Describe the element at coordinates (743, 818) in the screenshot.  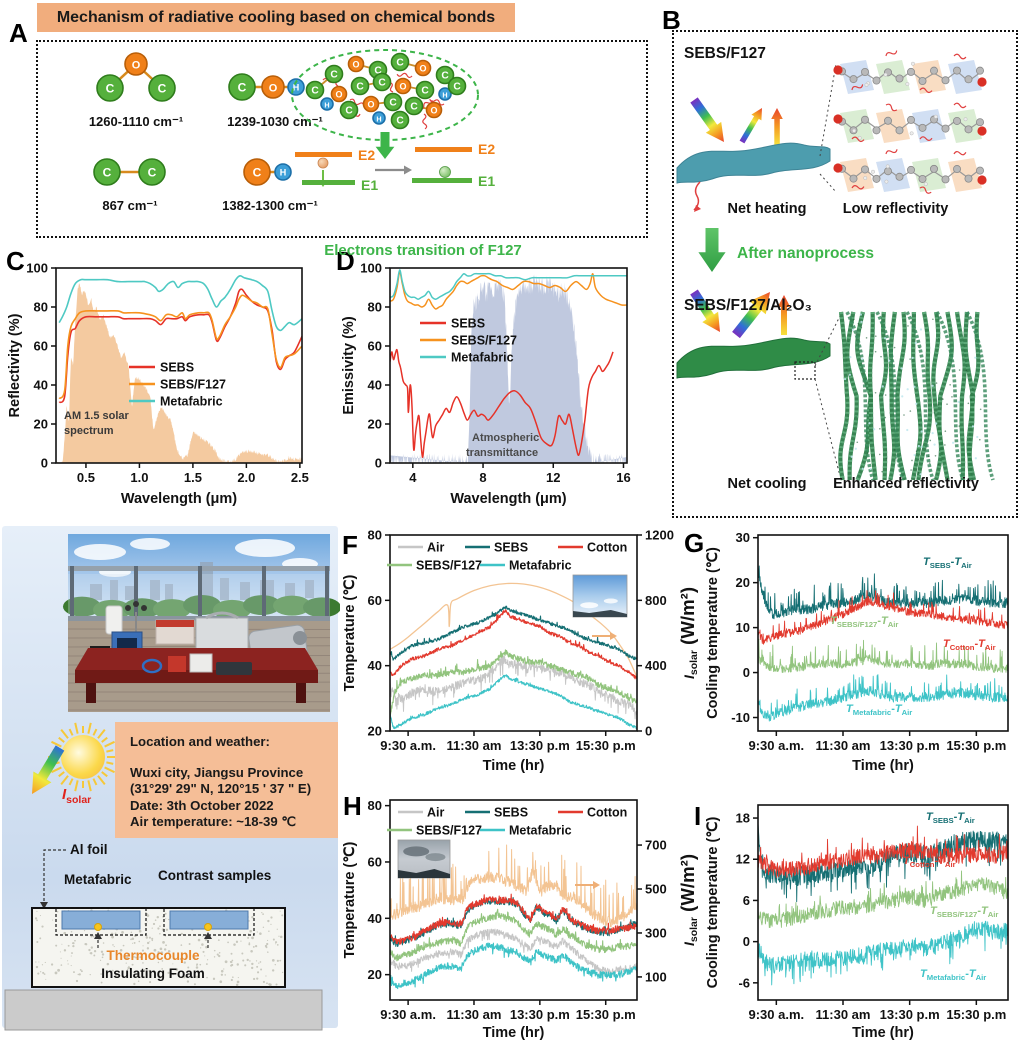
I see `svg-text: 18` at that location.